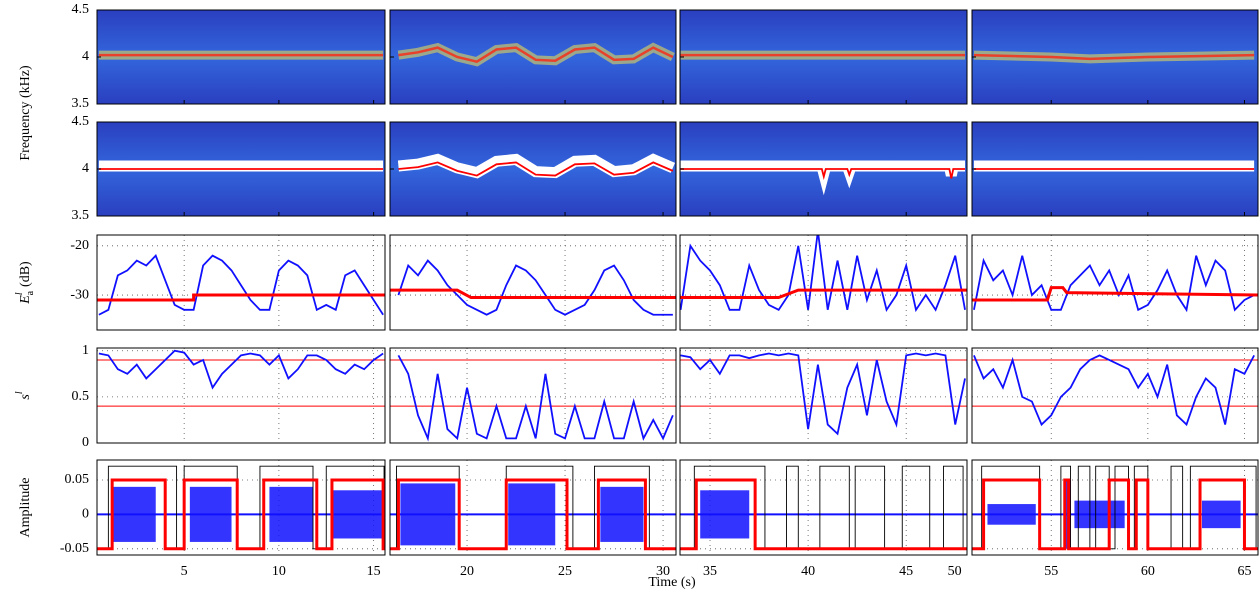 The image size is (1260, 592). I want to click on y-tick-label: 1, so click(85, 350).